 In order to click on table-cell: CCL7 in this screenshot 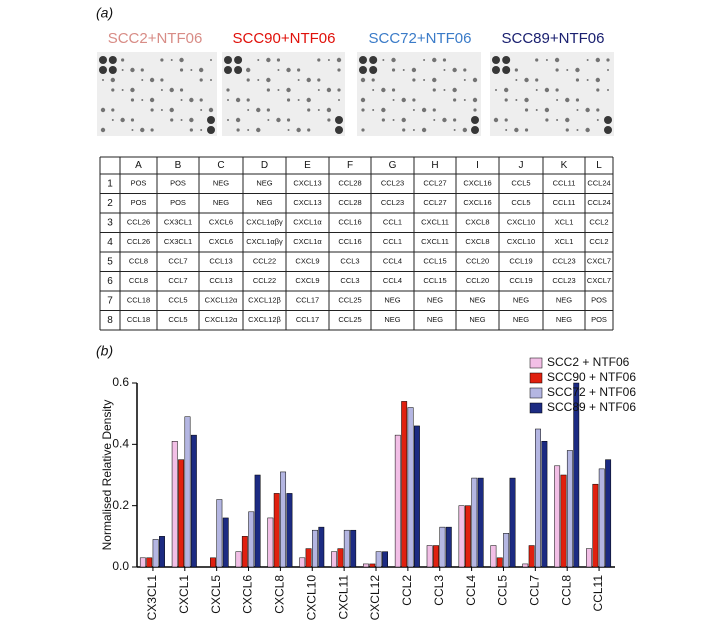, I will do `click(177, 261)`.